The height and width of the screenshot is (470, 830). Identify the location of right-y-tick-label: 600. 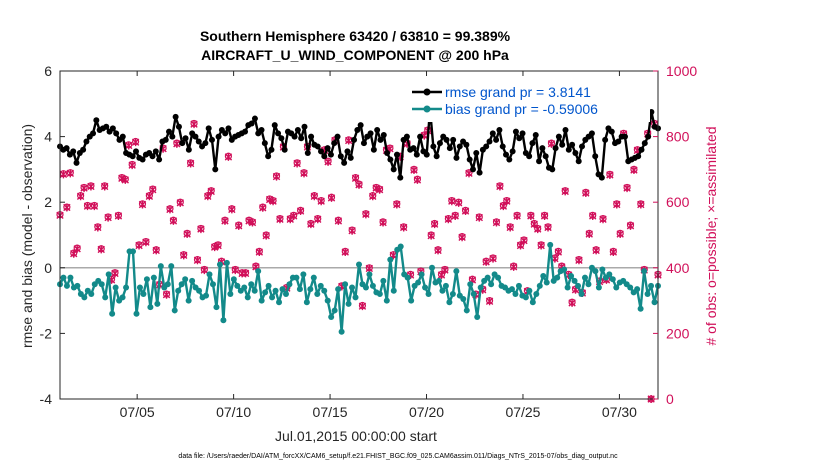
(678, 202).